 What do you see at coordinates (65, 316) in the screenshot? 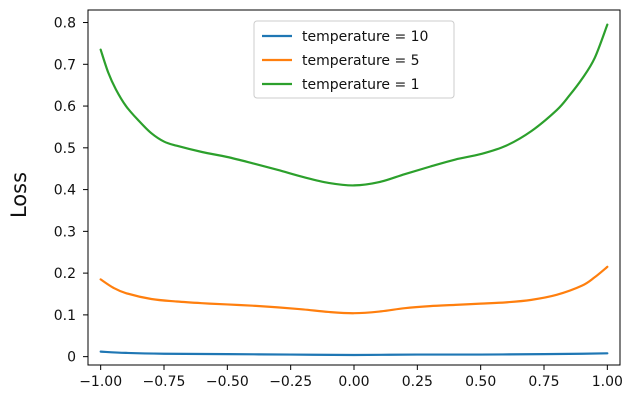
I see `y-tick-label: 0.1` at bounding box center [65, 316].